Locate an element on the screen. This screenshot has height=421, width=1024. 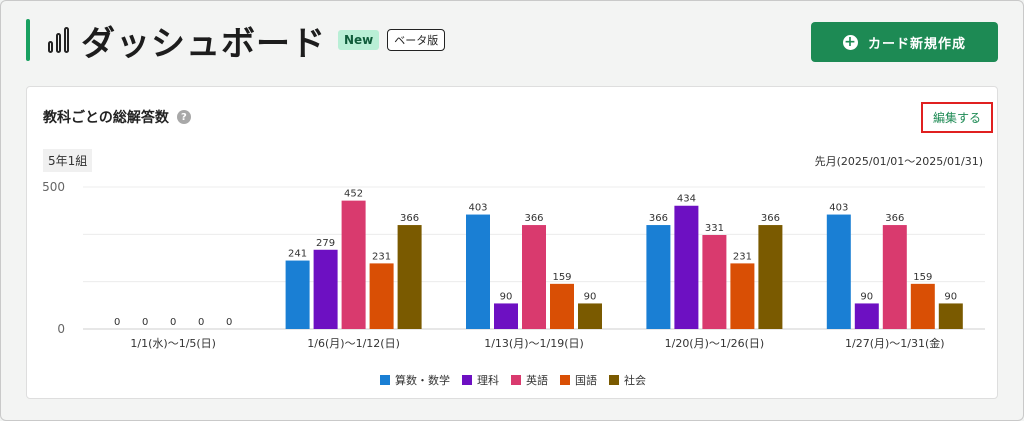
page-title: ダッシュボード is located at coordinates (203, 43).